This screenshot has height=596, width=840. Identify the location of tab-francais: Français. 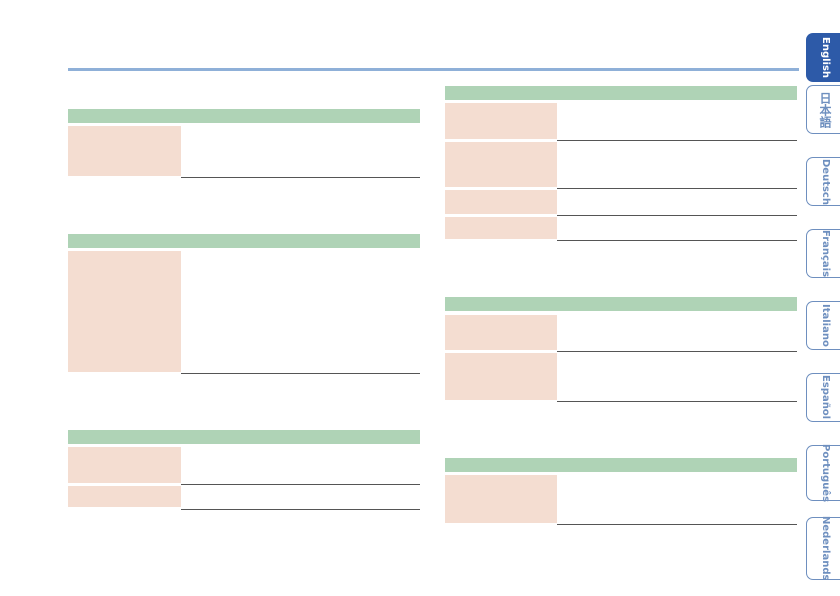
(823, 253).